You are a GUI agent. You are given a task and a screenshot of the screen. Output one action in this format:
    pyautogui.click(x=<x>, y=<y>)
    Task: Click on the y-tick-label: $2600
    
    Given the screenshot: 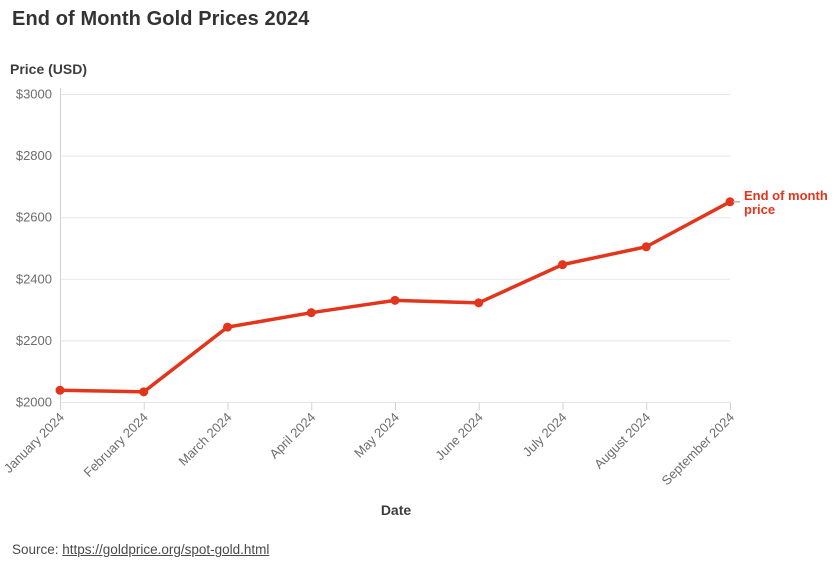 What is the action you would take?
    pyautogui.click(x=34, y=217)
    